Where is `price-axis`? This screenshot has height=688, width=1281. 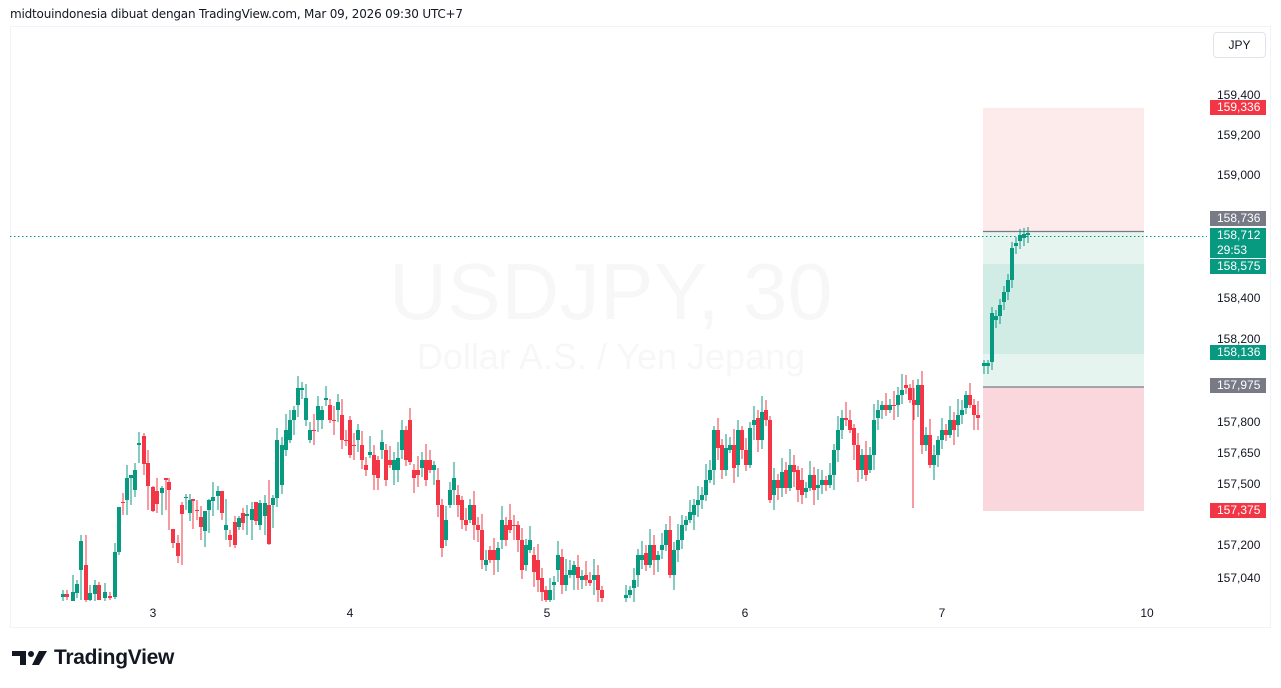
price-axis is located at coordinates (1239, 327).